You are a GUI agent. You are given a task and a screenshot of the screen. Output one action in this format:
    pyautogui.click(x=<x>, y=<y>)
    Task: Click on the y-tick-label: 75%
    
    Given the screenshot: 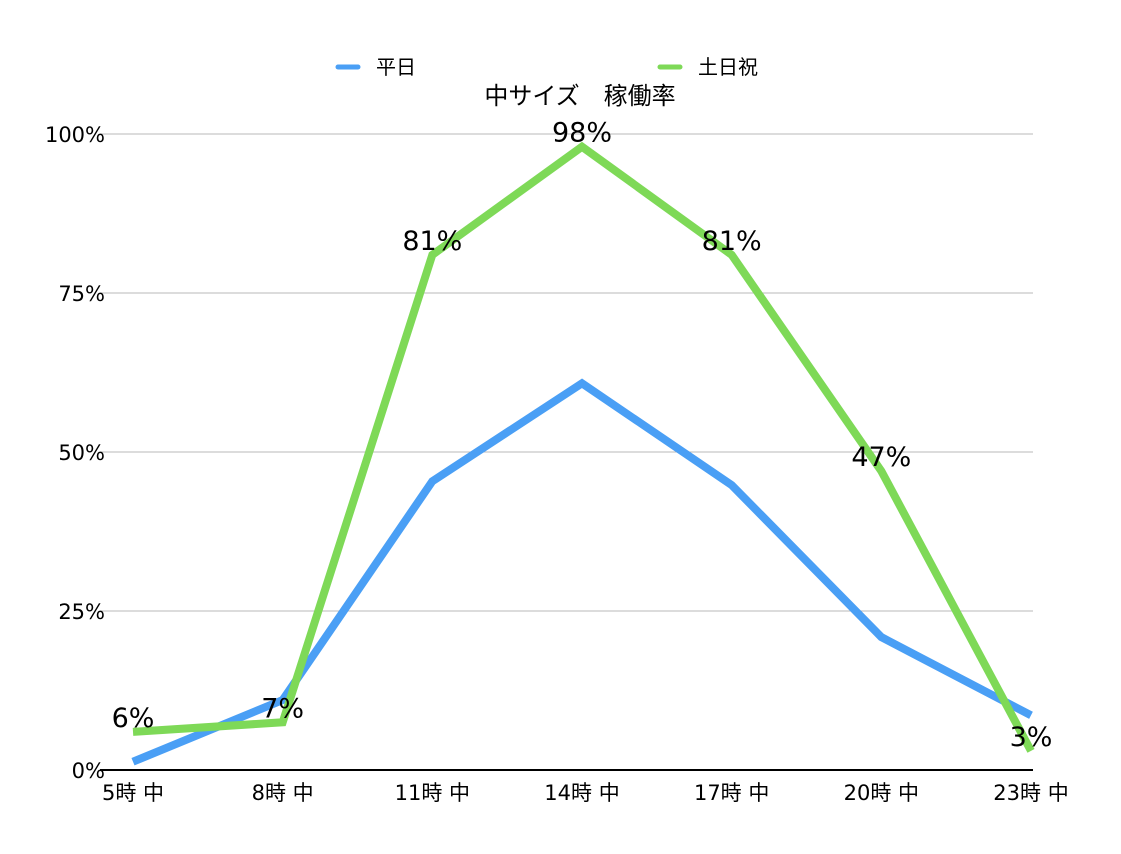 What is the action you would take?
    pyautogui.click(x=81, y=294)
    